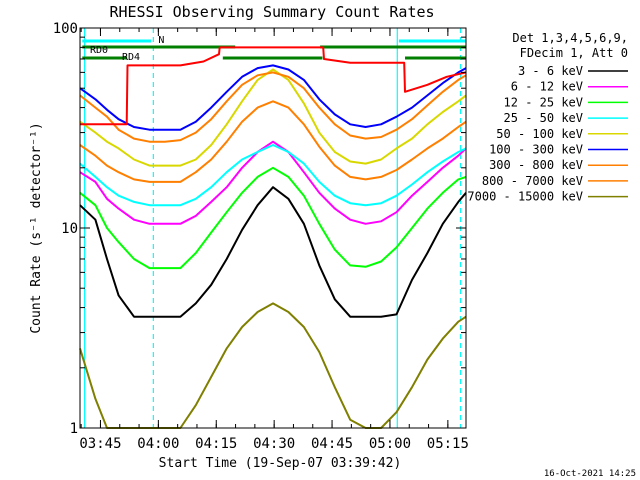  Describe the element at coordinates (74, 429) in the screenshot. I see `y-tick-label-0: 1` at that location.